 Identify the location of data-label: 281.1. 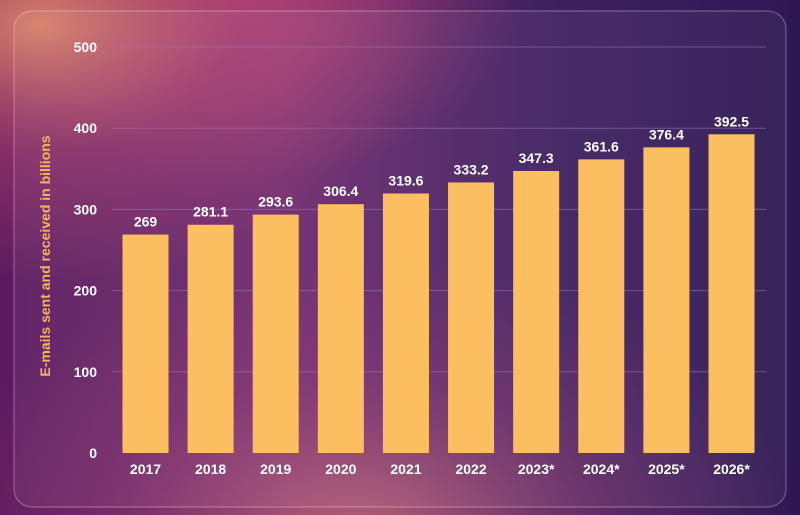
(210, 212).